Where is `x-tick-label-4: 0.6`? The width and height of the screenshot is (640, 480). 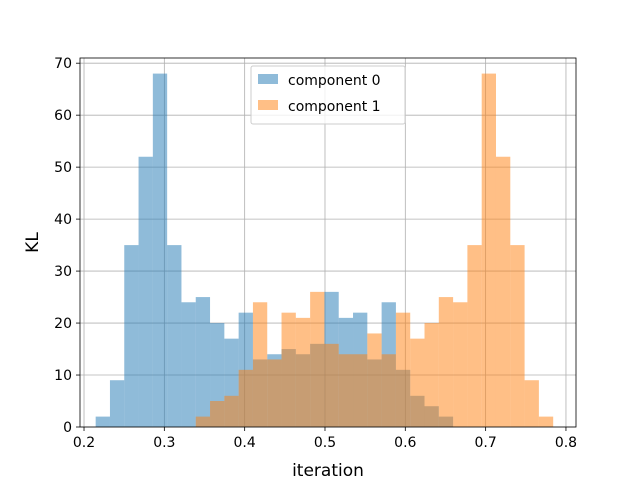
x-tick-label-4: 0.6 is located at coordinates (405, 443).